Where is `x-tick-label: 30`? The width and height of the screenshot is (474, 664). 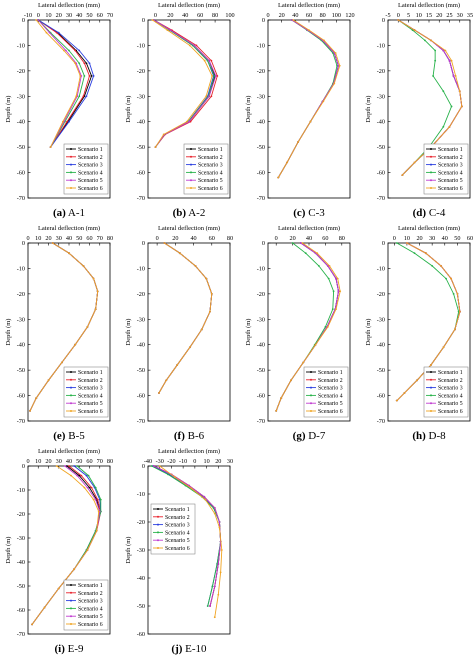
x-tick-label: 30 is located at coordinates (230, 461).